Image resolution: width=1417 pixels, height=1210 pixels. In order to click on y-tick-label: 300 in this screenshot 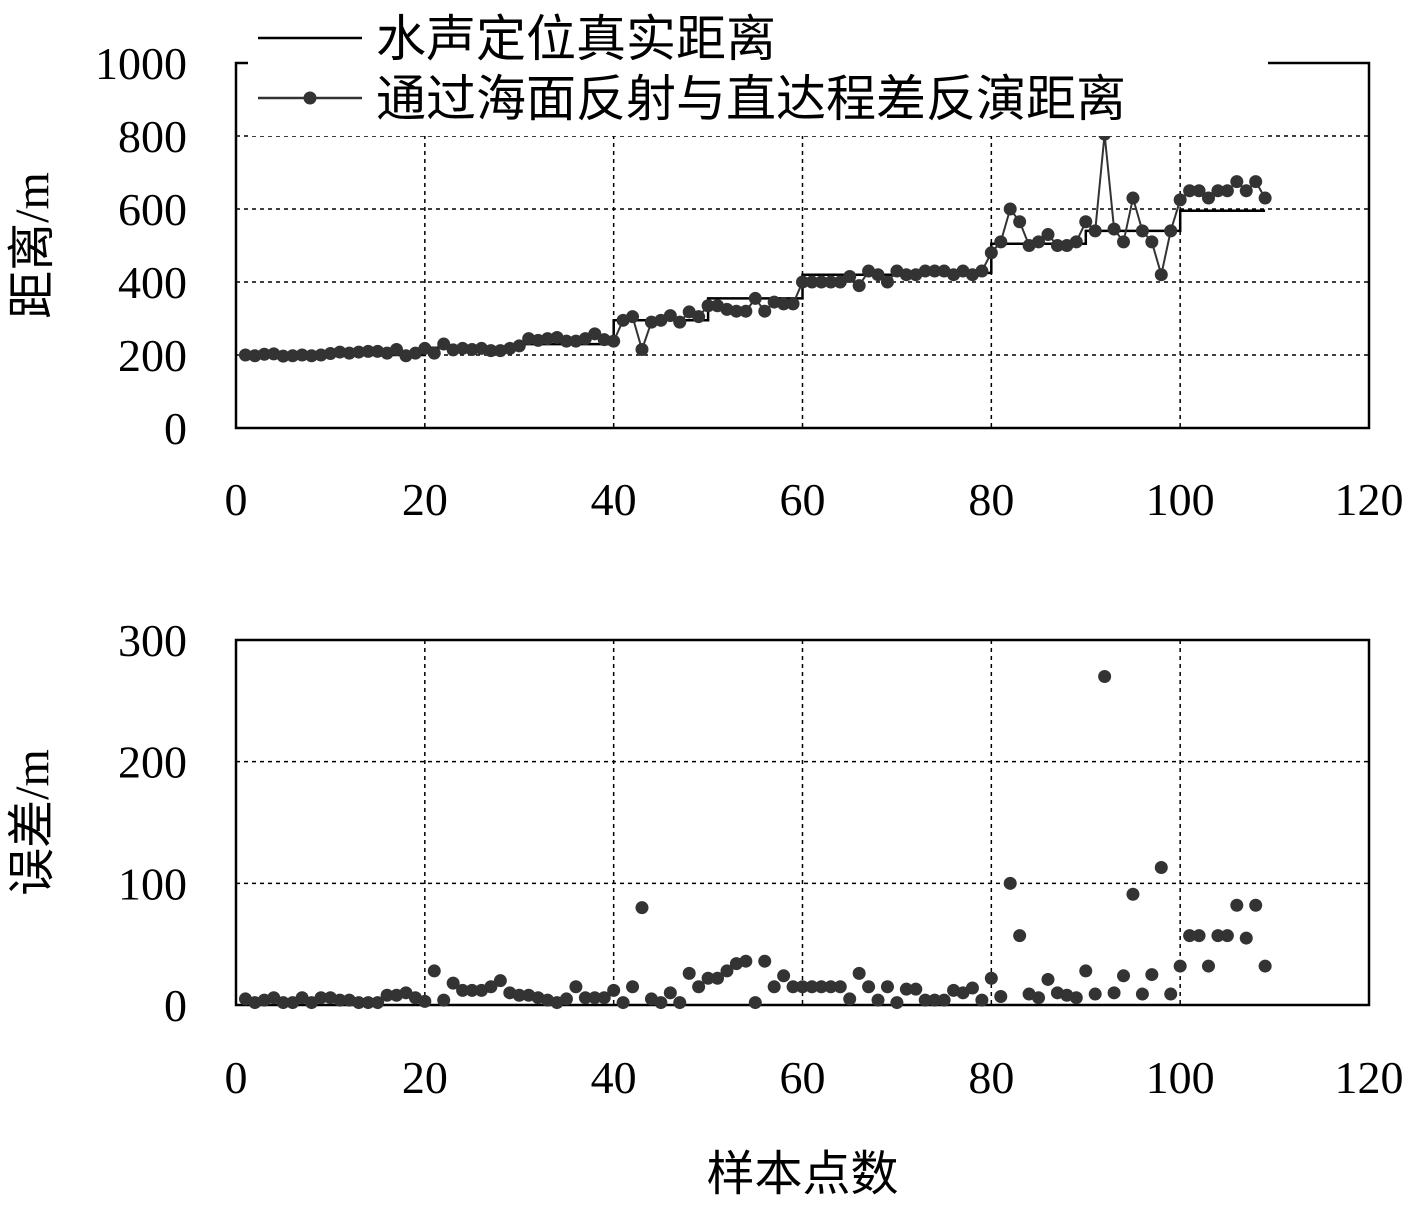, I will do `click(152, 640)`.